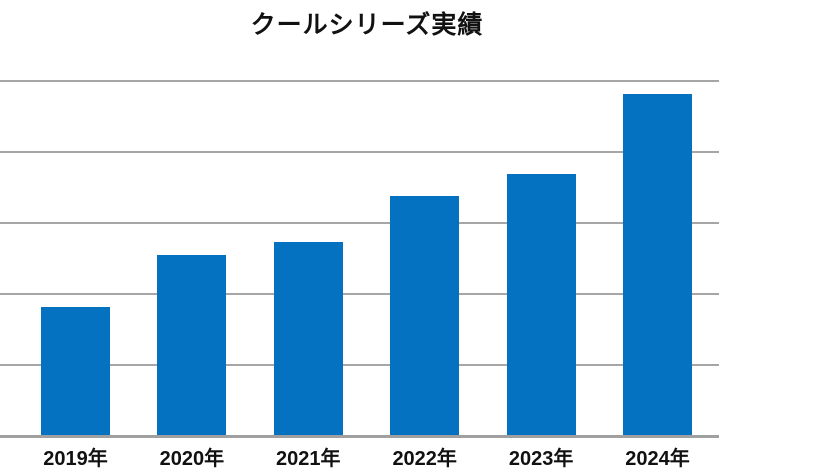 The image size is (831, 476). I want to click on bar-2019年, so click(75, 371).